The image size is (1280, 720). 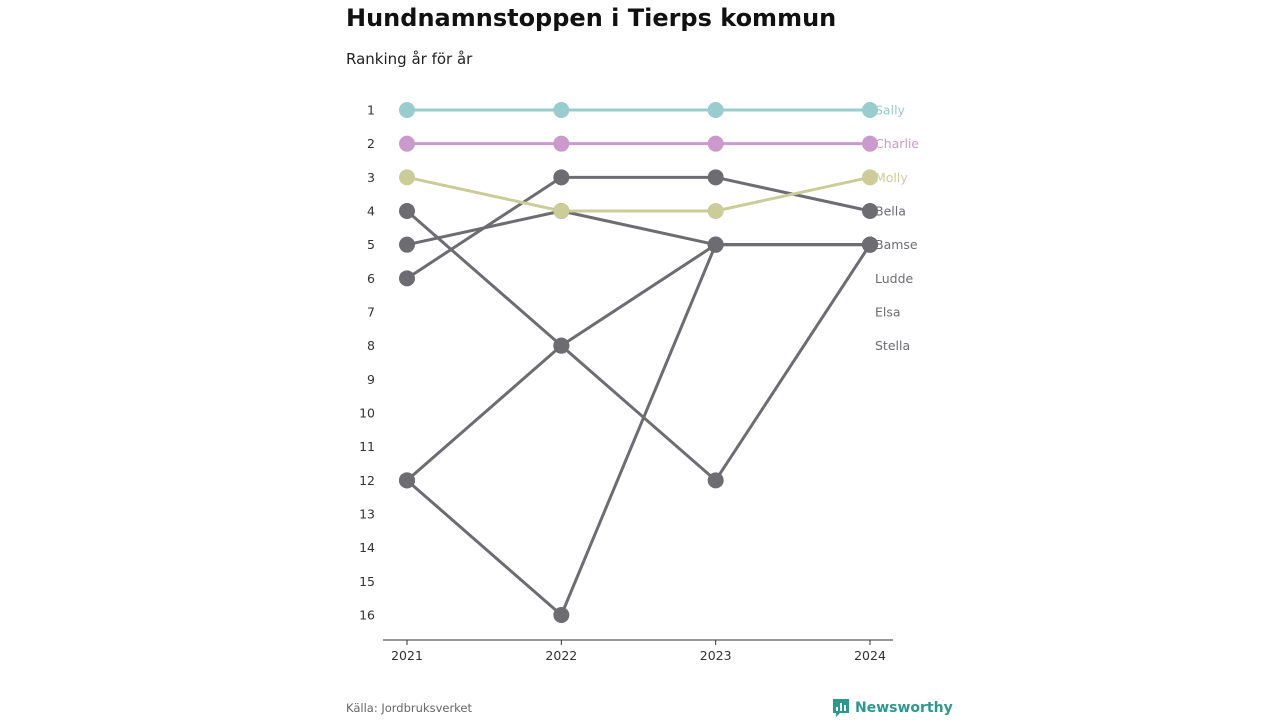 What do you see at coordinates (371, 312) in the screenshot?
I see `y-tick-label: 7` at bounding box center [371, 312].